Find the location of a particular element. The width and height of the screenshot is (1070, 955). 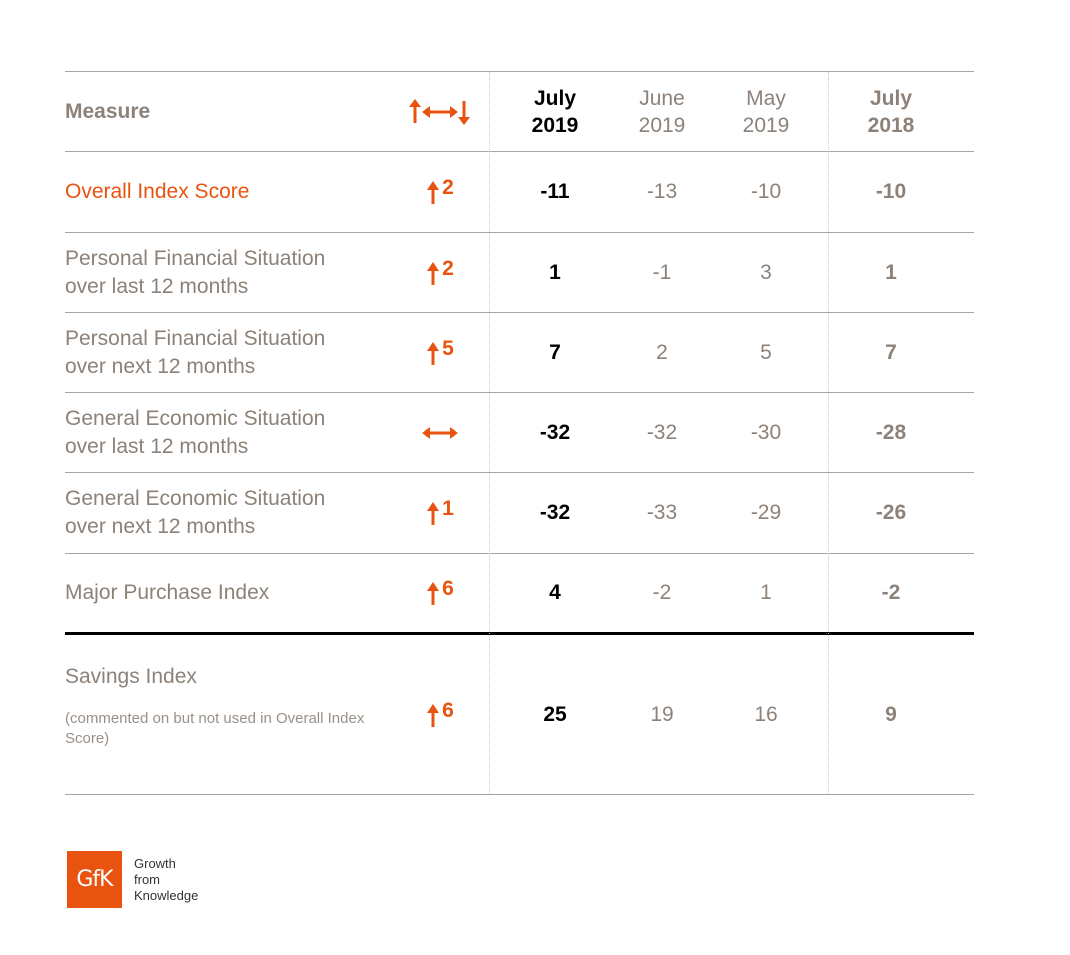

flat-arrow-icon is located at coordinates (440, 432).